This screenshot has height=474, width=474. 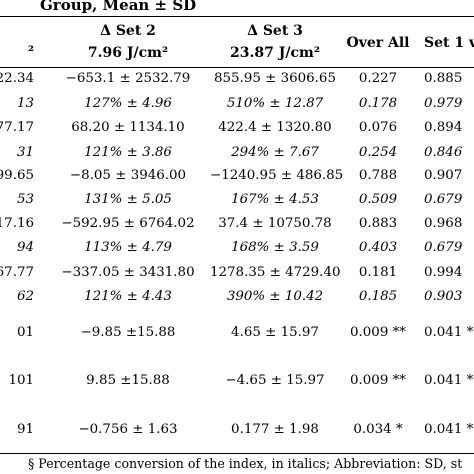 What do you see at coordinates (277, 175) in the screenshot?
I see `cell: −1240.95 ± 486.85` at bounding box center [277, 175].